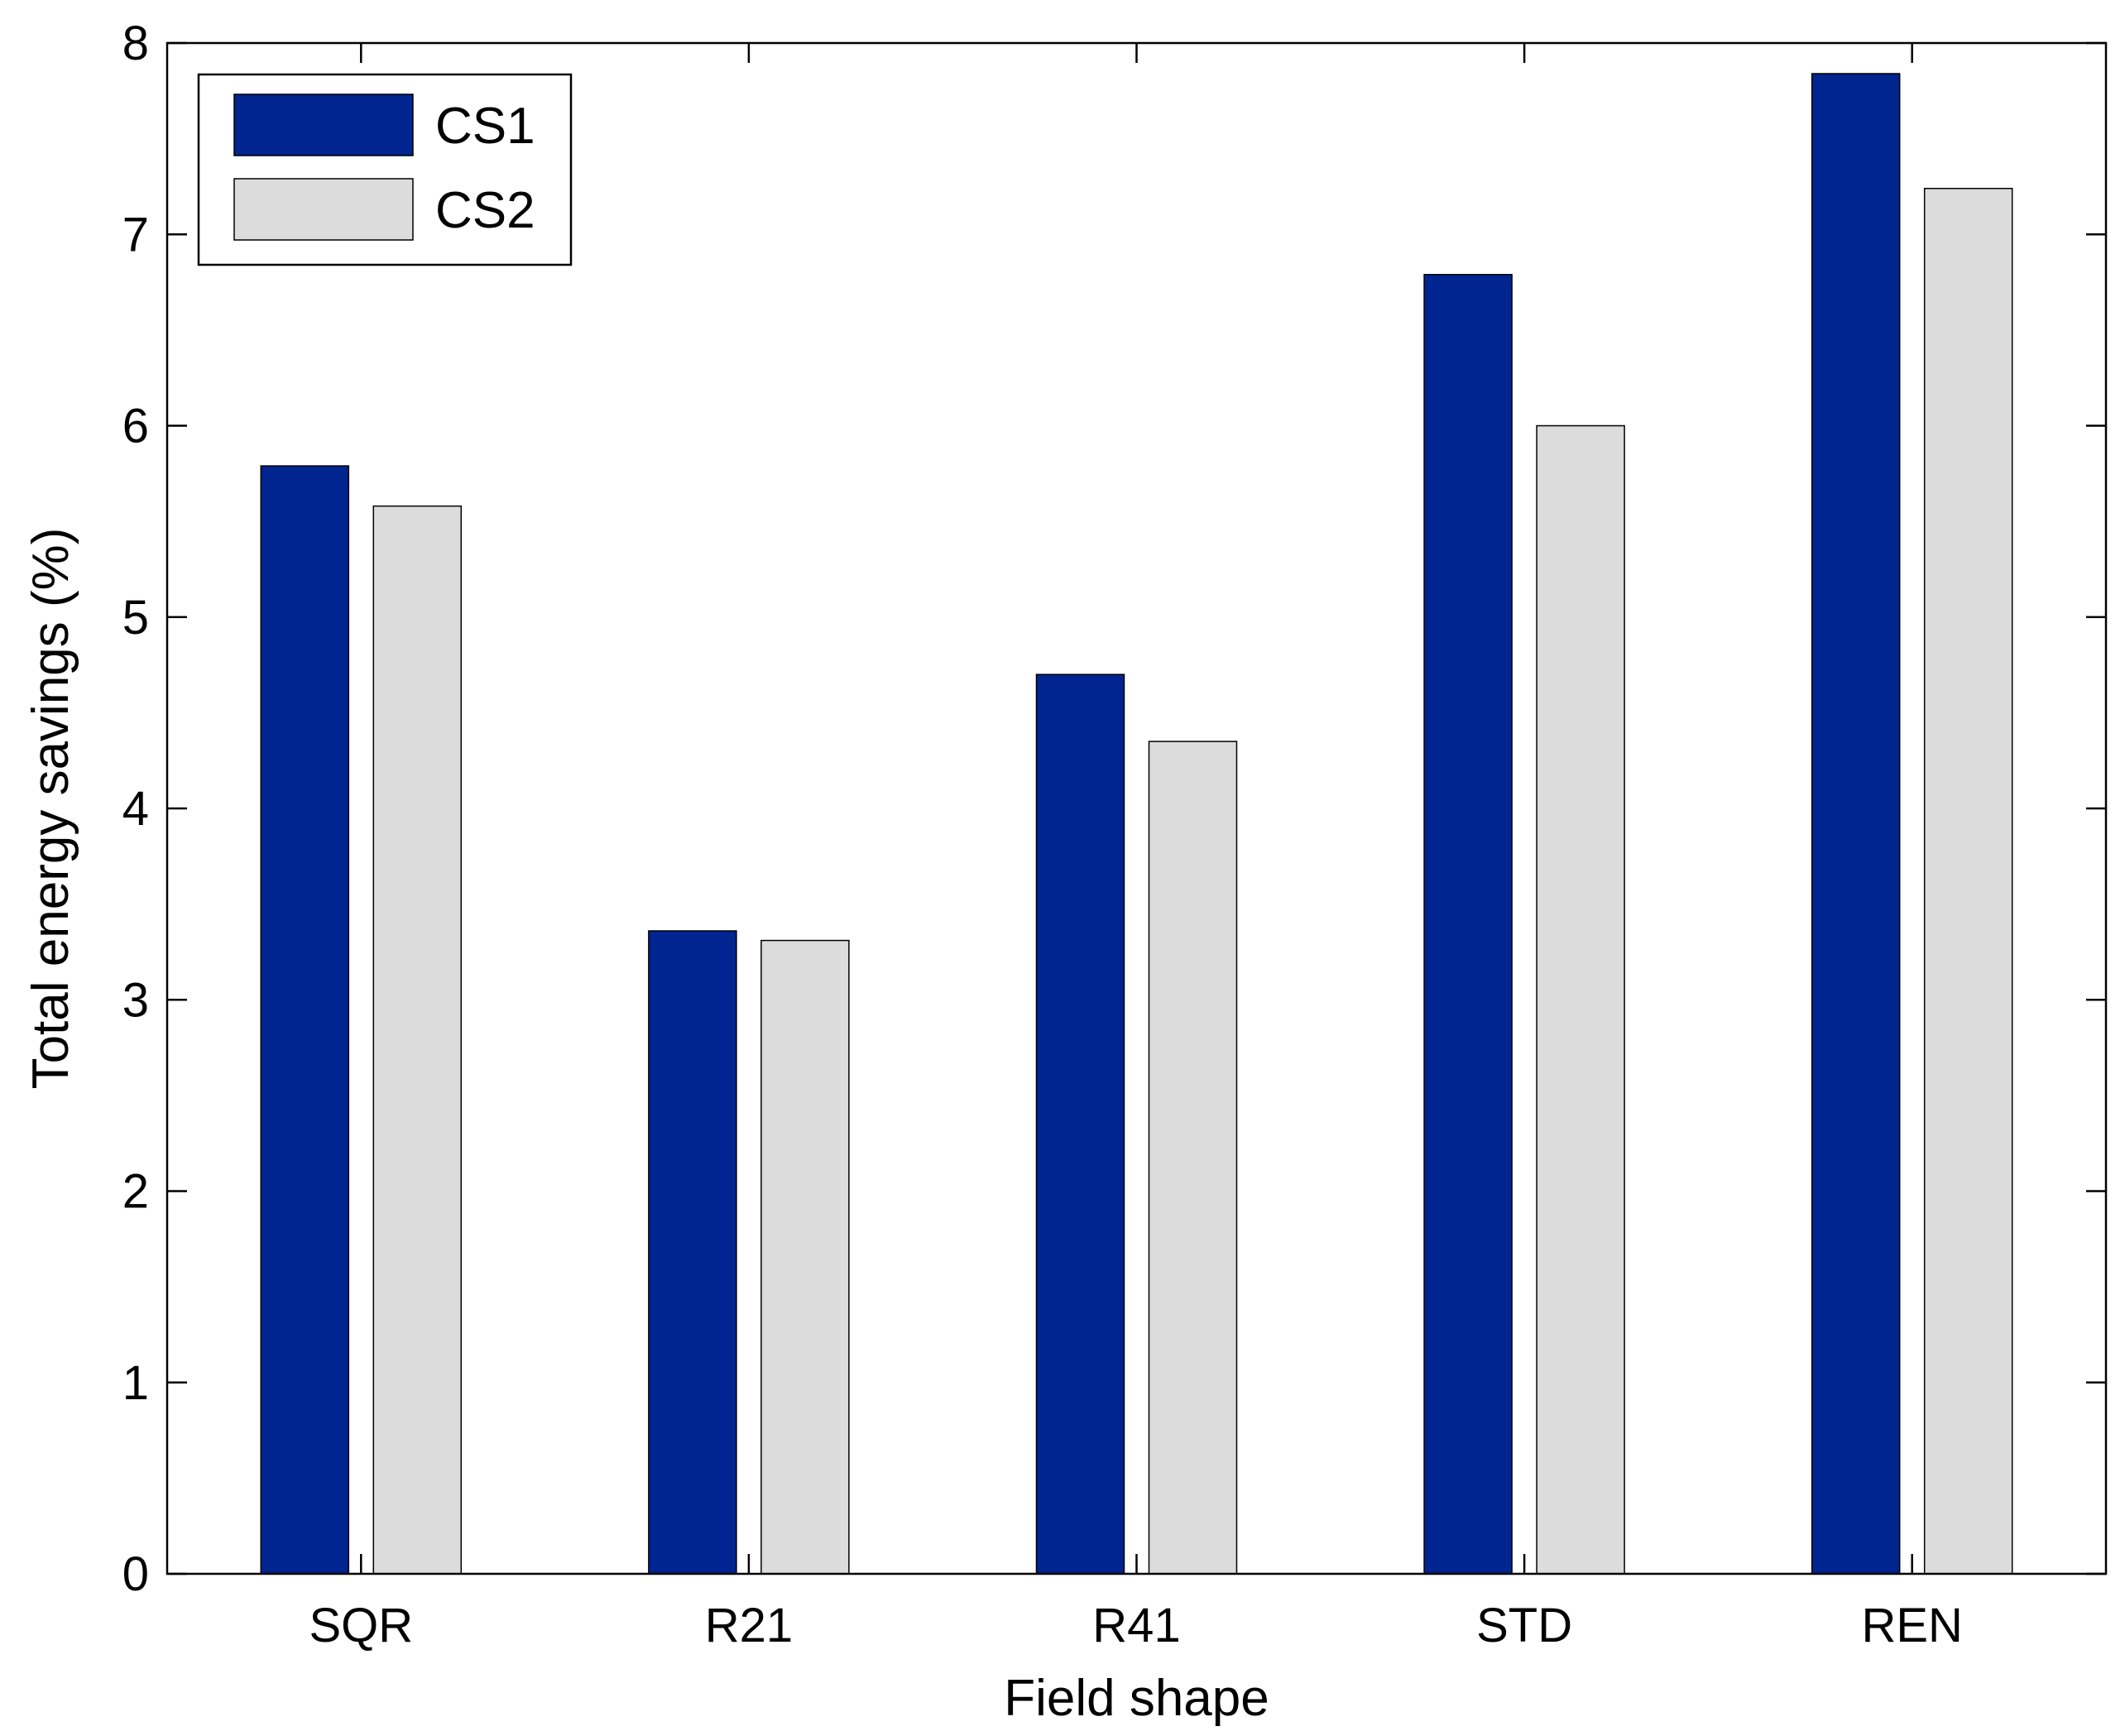 The image size is (2125, 1736). I want to click on x-tick-labels-group: SQR R21 R41 STD REN, so click(1136, 1625).